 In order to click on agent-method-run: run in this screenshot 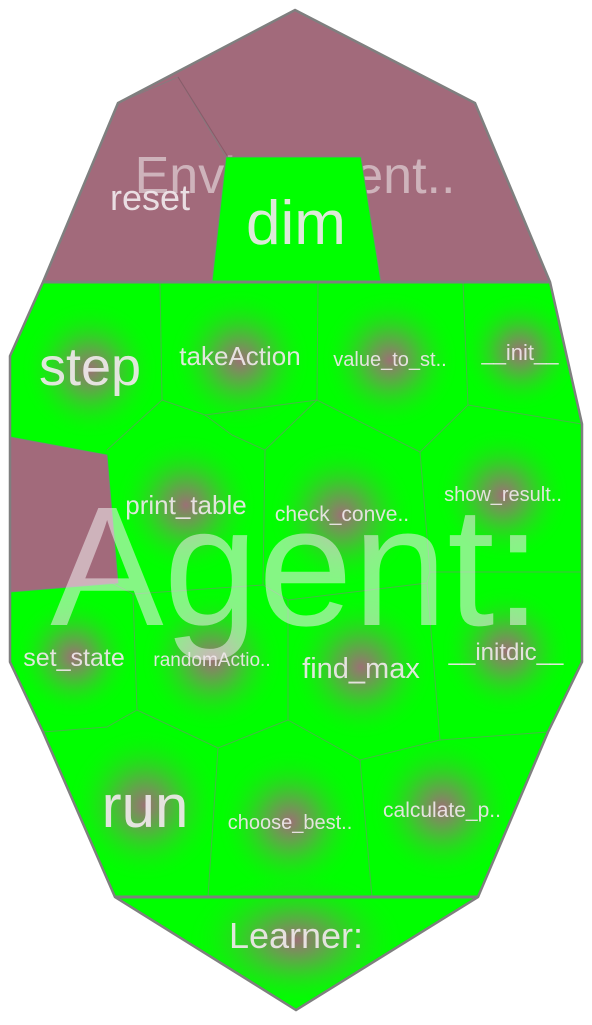, I will do `click(145, 806)`.